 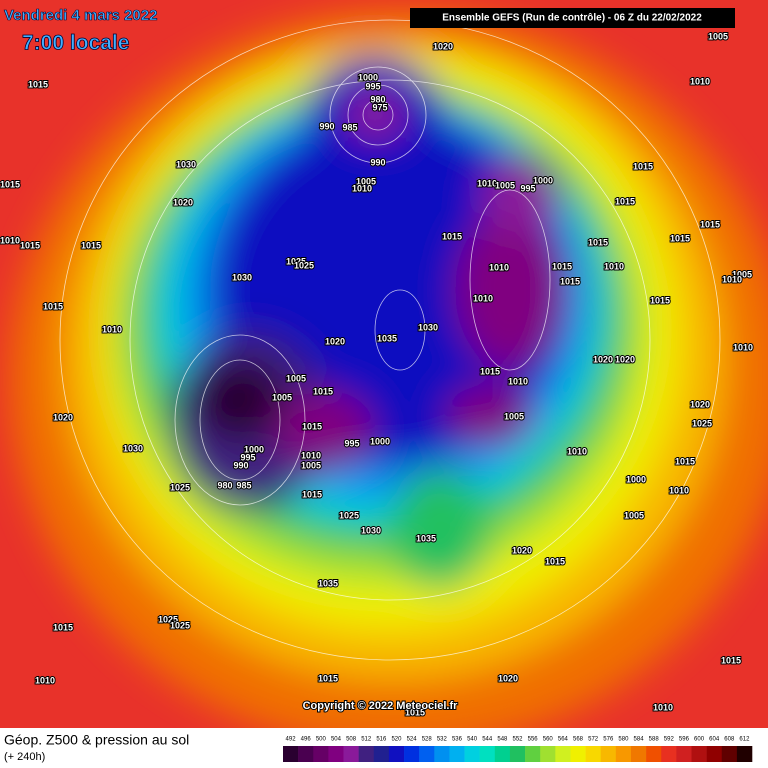 What do you see at coordinates (351, 740) in the screenshot?
I see `colorbar-label: 508` at bounding box center [351, 740].